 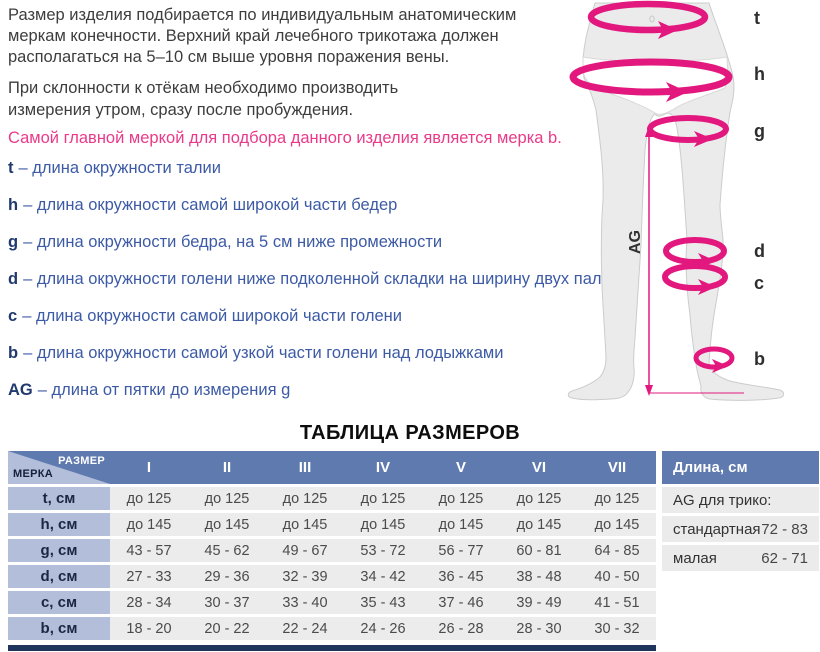 What do you see at coordinates (305, 467) in the screenshot?
I see `size-column-header: III` at bounding box center [305, 467].